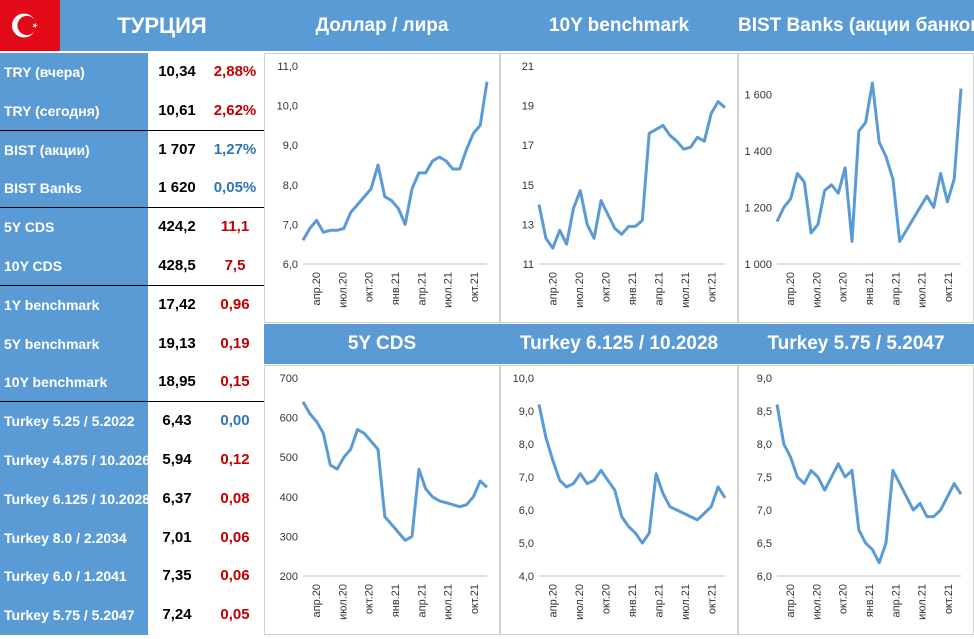 Image resolution: width=974 pixels, height=639 pixels. I want to click on row-label: Turkey 5.25 / 5.2022, so click(69, 421).